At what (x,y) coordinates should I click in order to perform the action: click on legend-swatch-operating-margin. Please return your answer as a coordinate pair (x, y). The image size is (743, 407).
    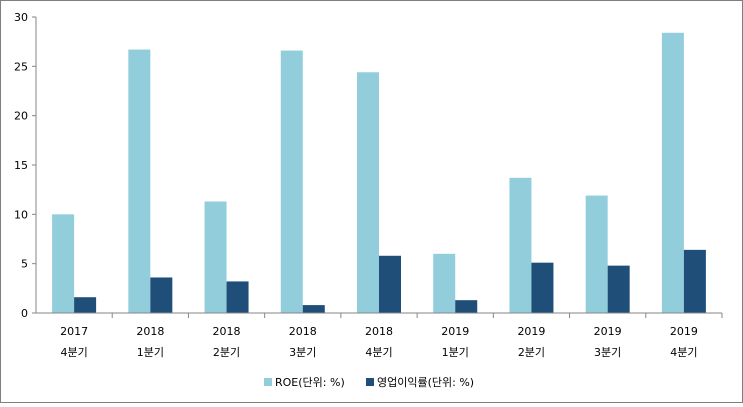
    Looking at the image, I should click on (370, 382).